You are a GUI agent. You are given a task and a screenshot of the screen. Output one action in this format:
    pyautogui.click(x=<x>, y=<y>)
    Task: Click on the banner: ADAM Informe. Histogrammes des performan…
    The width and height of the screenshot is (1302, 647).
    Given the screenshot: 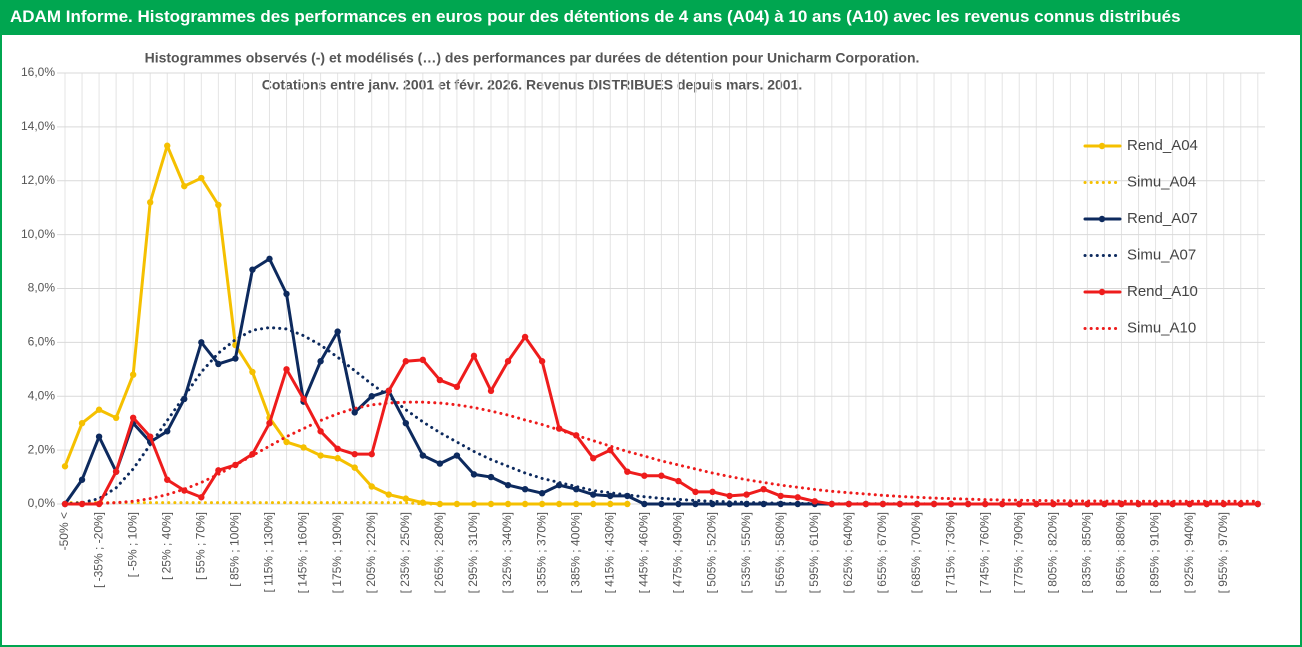 What is the action you would take?
    pyautogui.click(x=651, y=17)
    